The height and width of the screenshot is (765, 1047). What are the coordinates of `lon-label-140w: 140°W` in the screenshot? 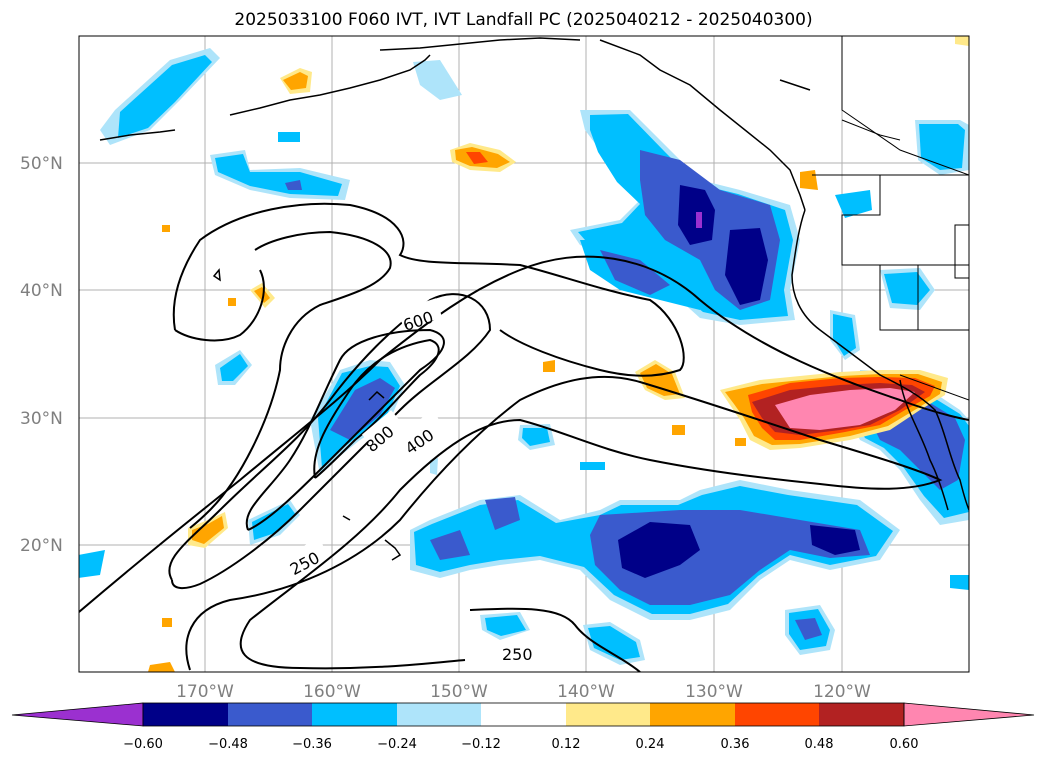 It's located at (586, 692).